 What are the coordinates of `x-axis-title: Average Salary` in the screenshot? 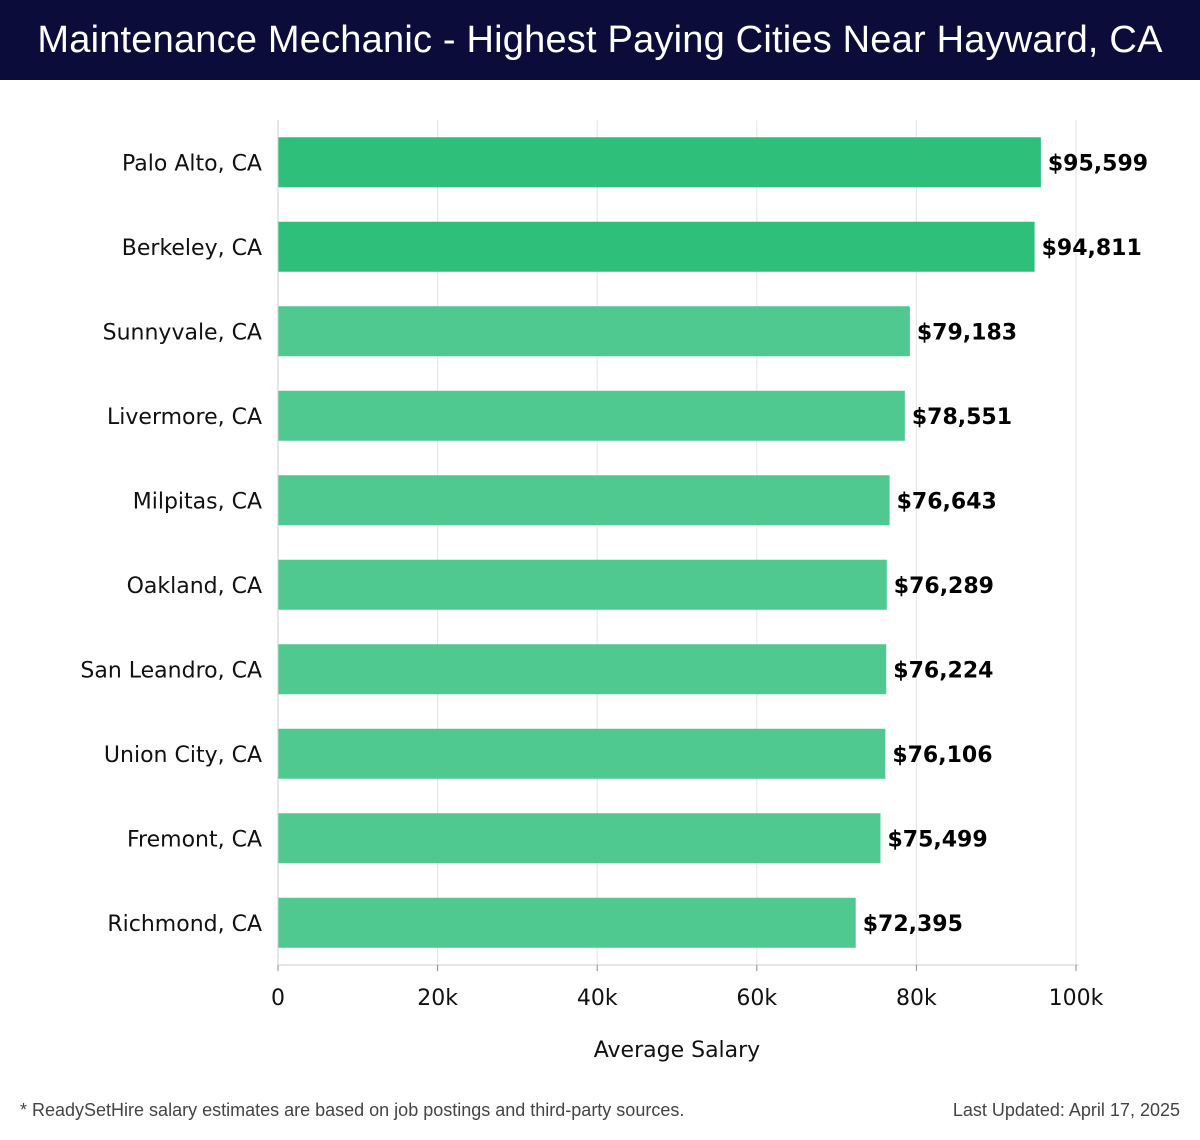 It's located at (677, 1050).